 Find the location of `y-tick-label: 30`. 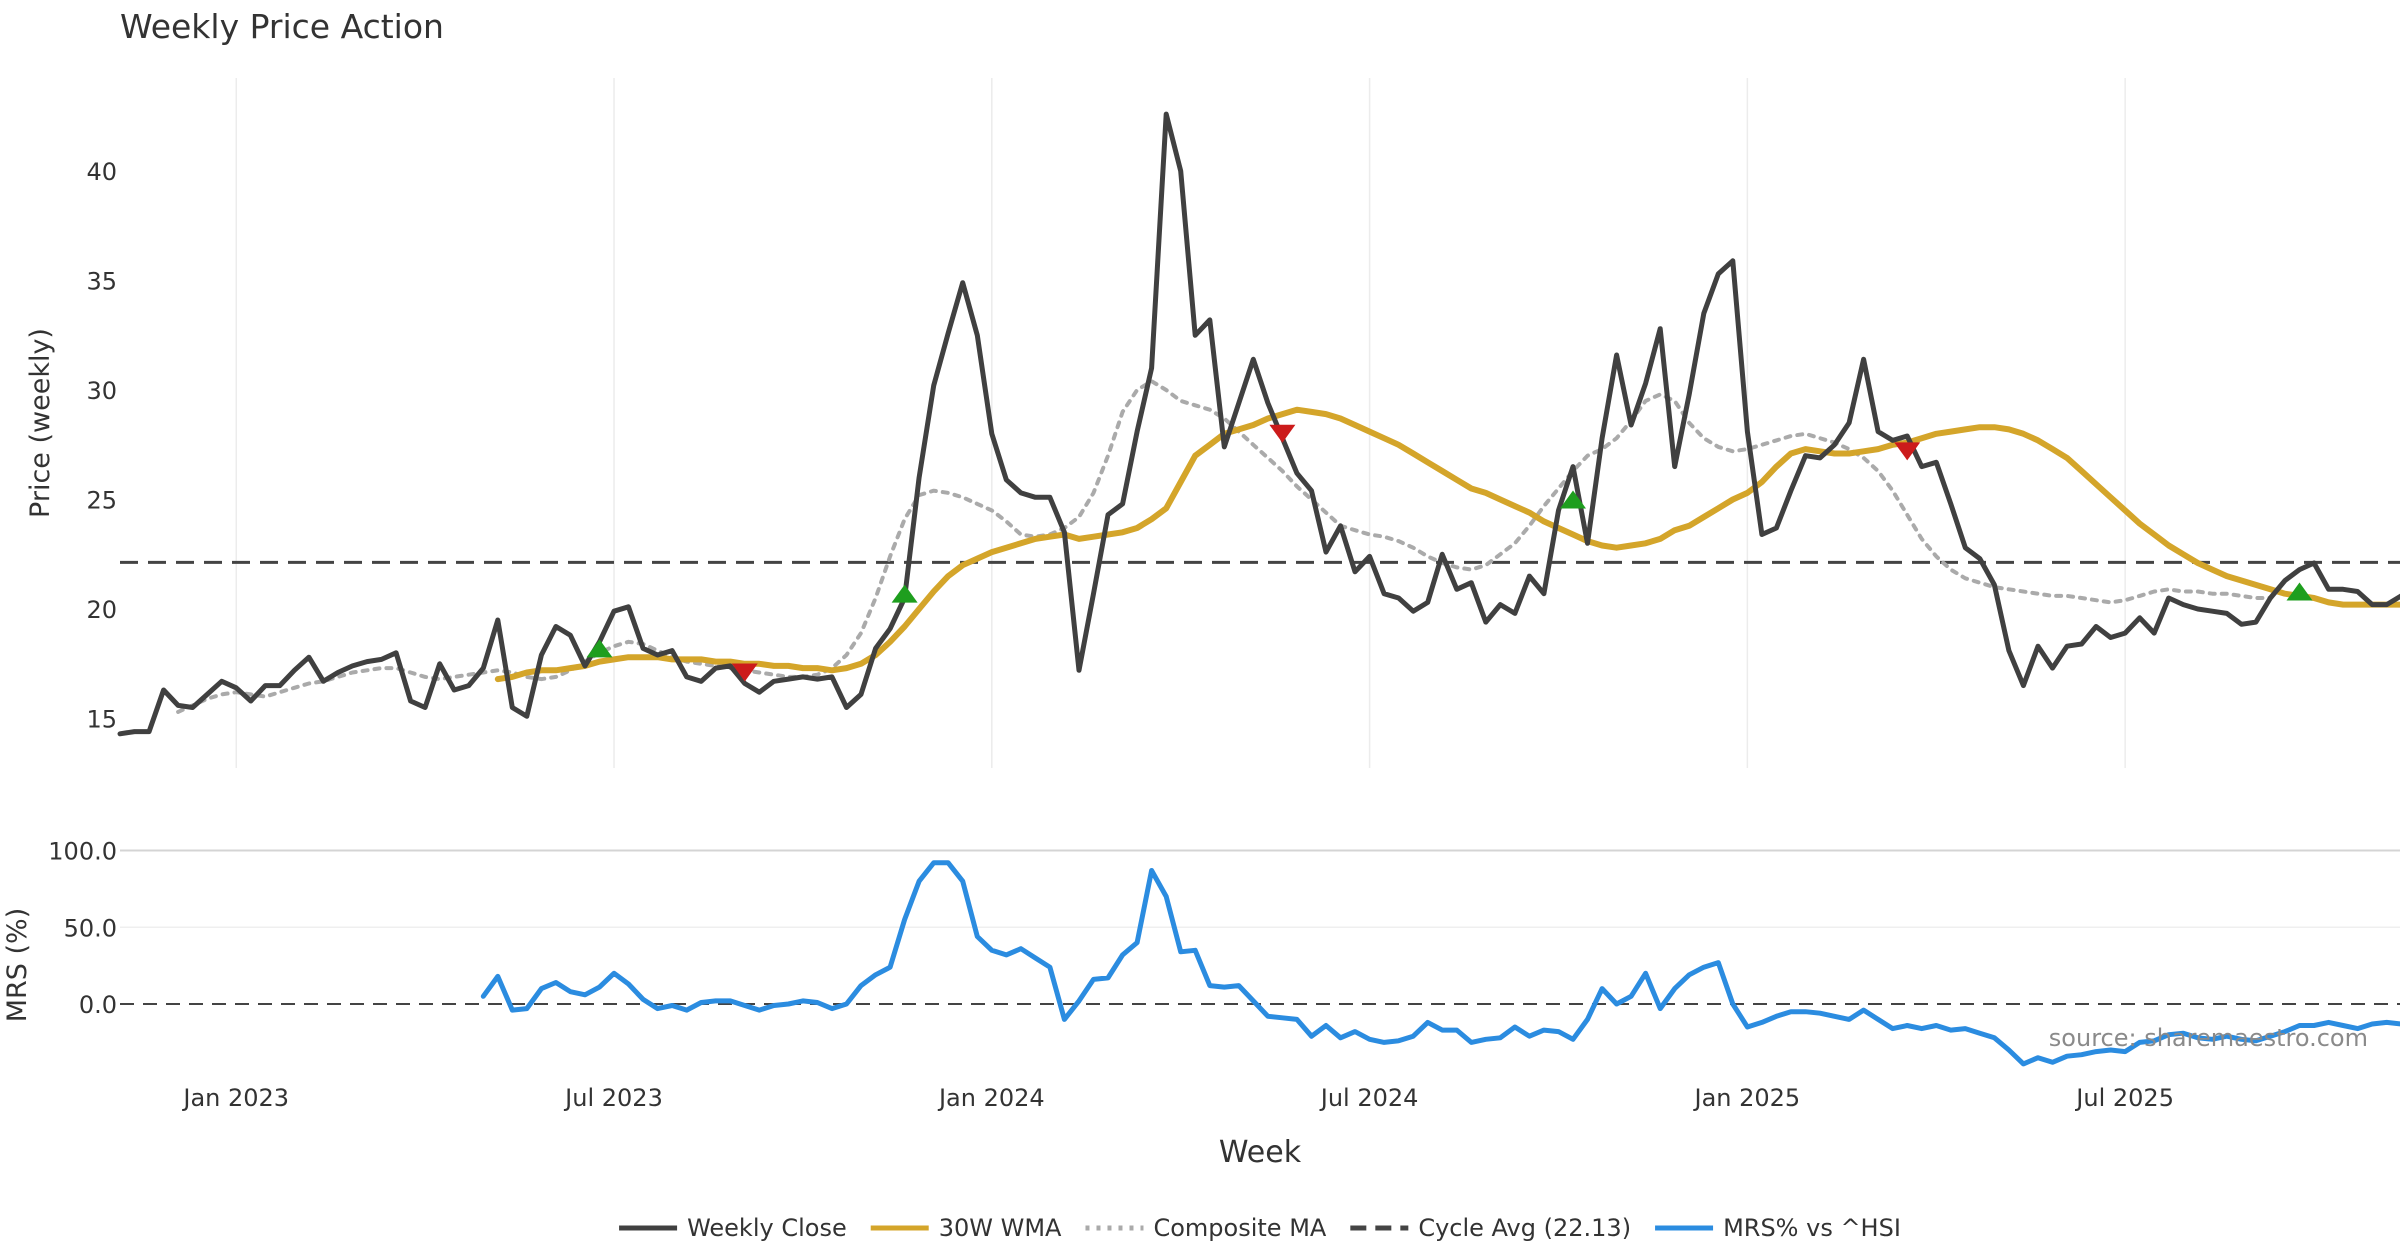

y-tick-label: 30 is located at coordinates (101, 391).